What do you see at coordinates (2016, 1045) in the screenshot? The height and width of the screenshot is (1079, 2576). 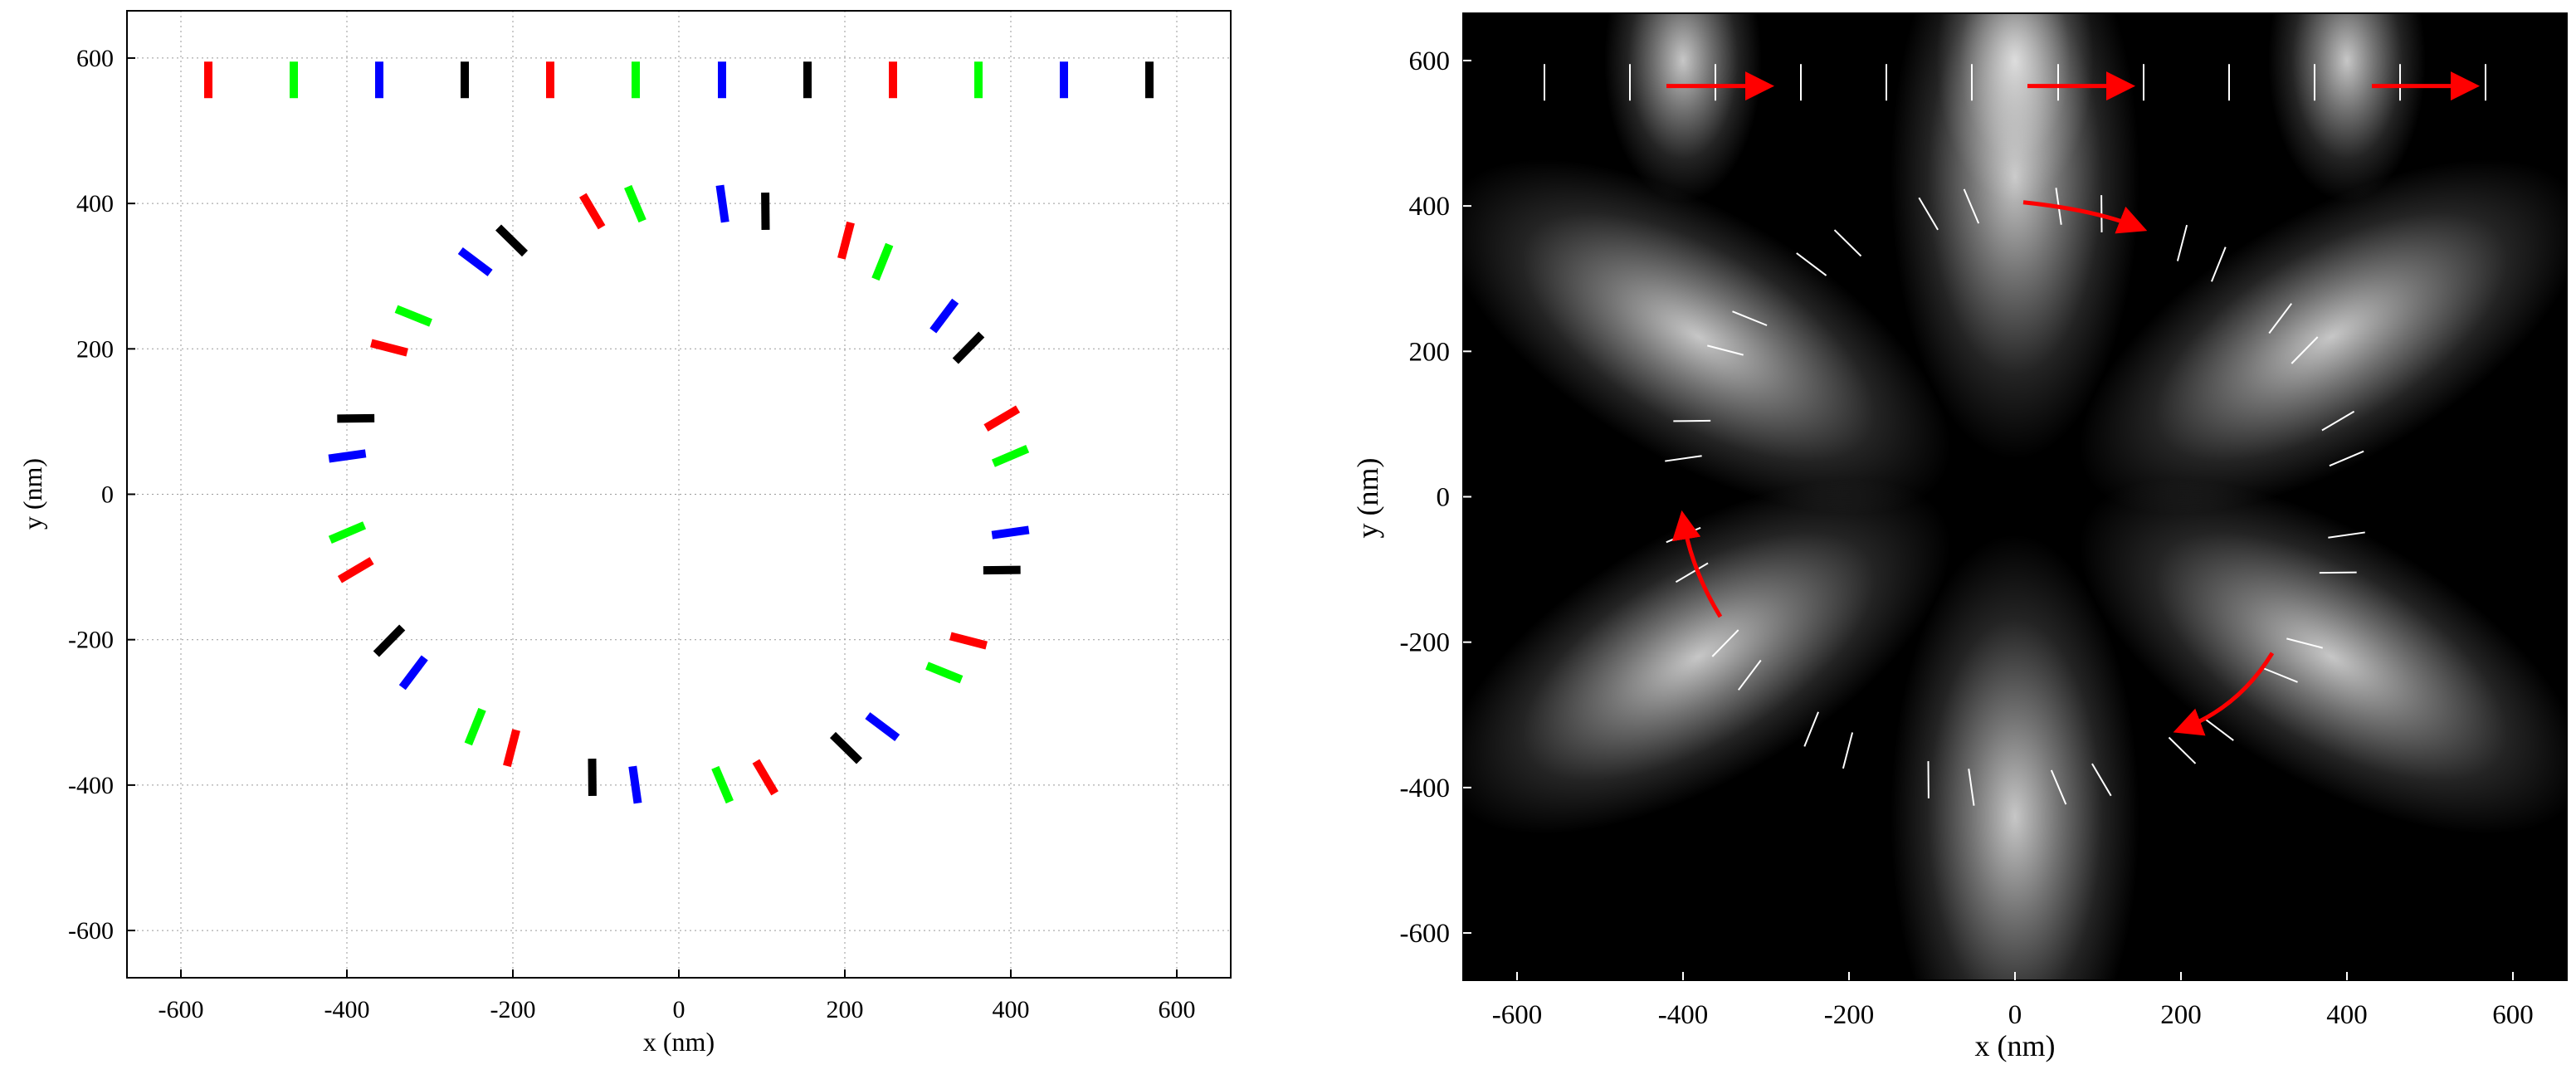 I see `right-x-axis-label: x (nm)` at bounding box center [2016, 1045].